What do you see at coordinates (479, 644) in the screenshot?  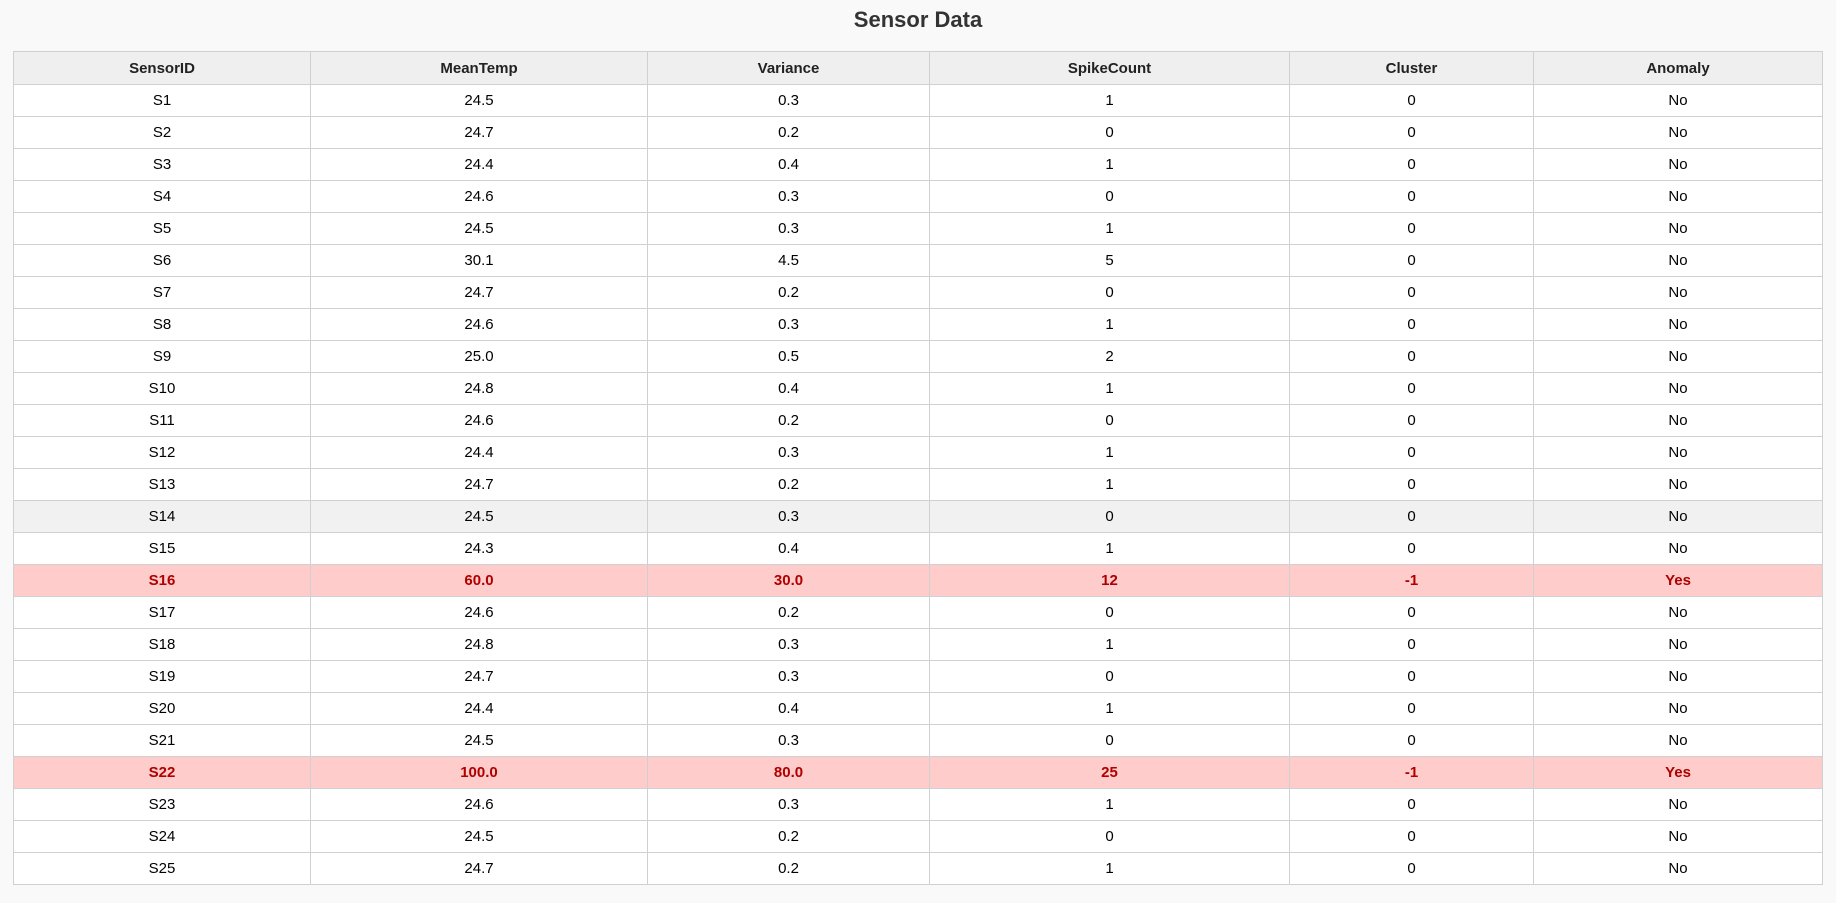 I see `mean-temp-cell: 24.8` at bounding box center [479, 644].